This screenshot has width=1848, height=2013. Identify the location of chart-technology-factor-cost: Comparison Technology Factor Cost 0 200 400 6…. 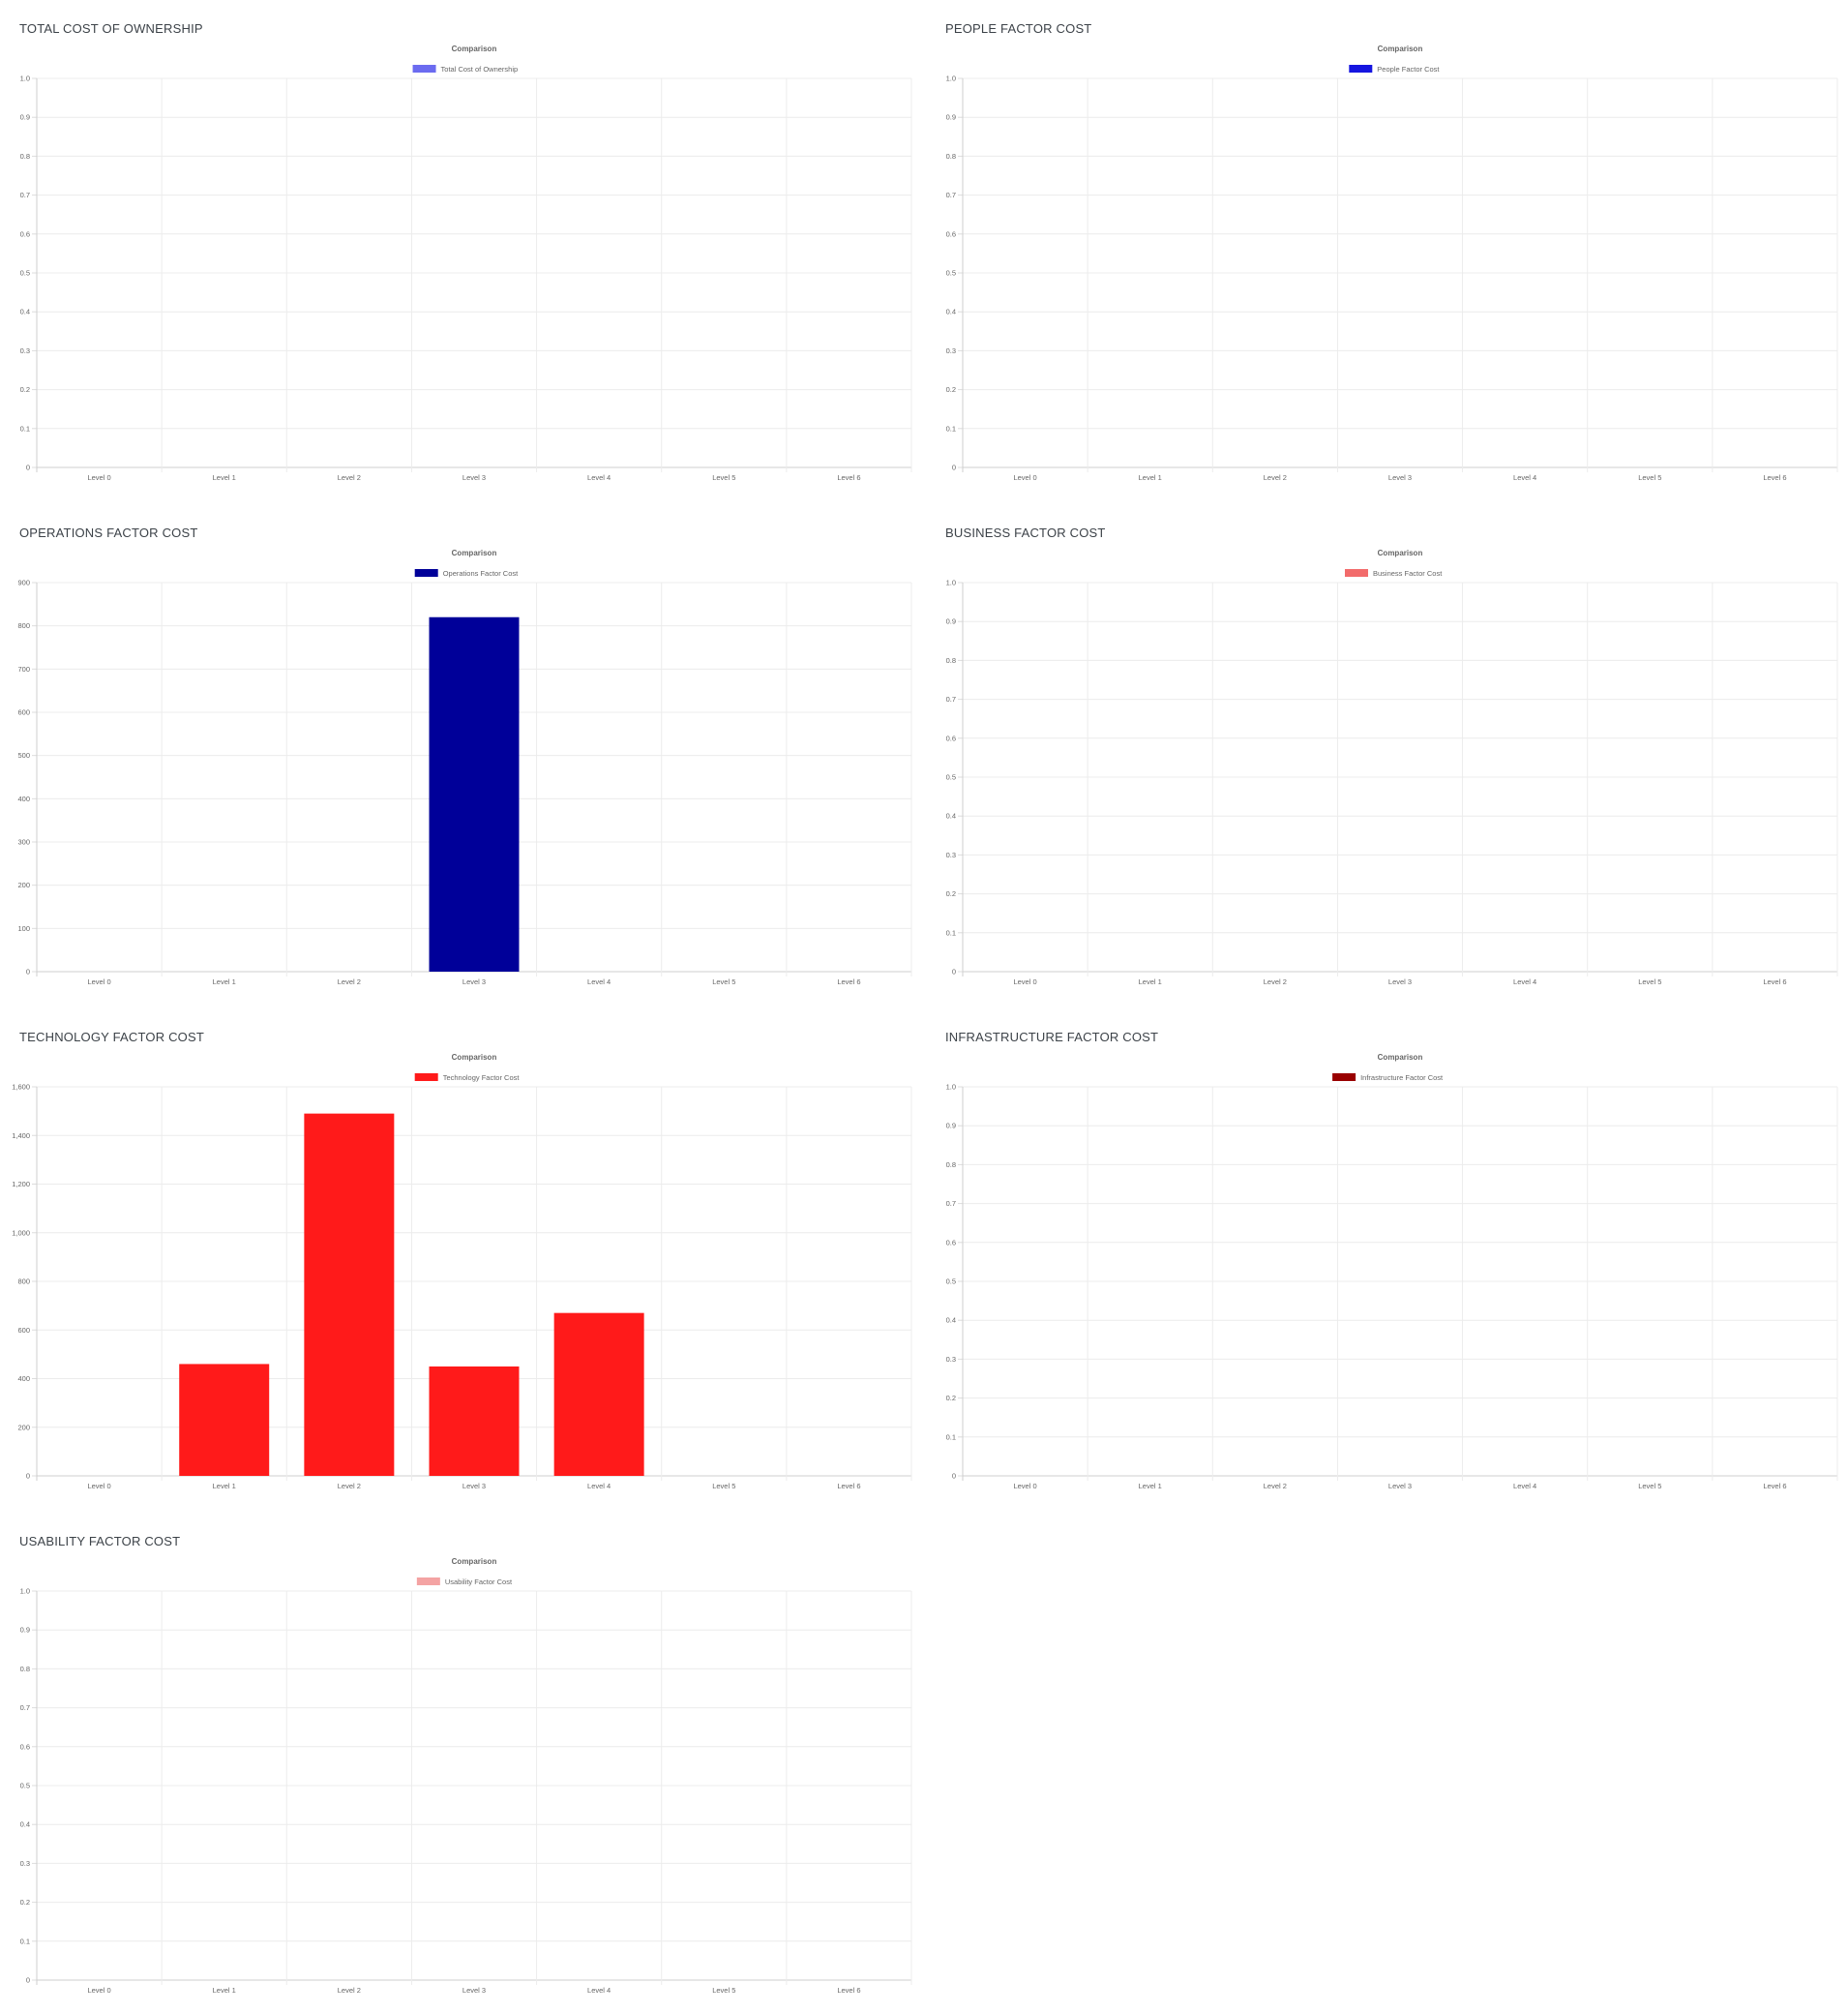
(462, 1271).